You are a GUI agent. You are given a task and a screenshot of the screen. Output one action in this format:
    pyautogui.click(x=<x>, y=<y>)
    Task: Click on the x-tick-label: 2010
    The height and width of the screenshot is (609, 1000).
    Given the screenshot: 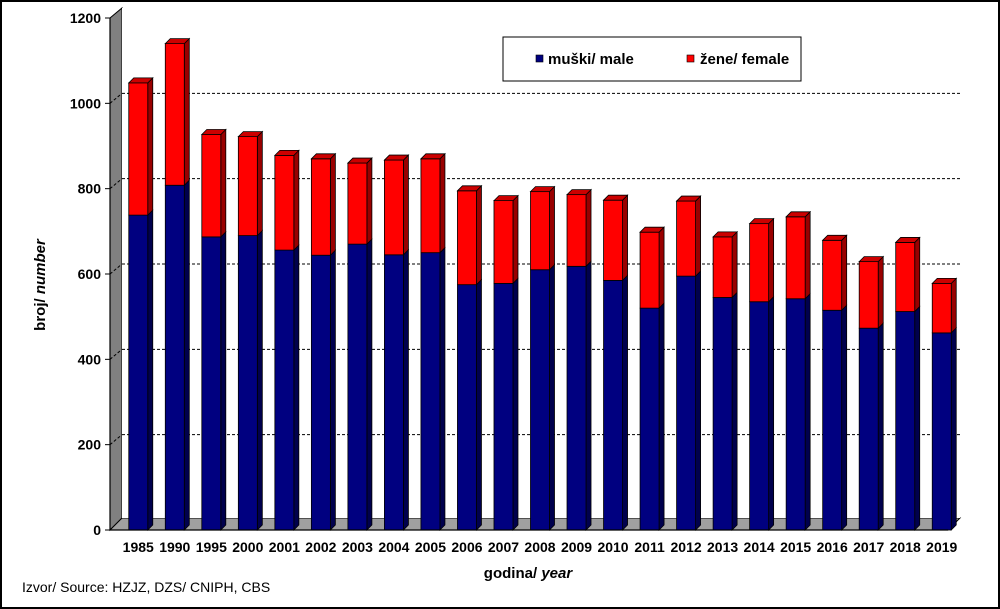 What is the action you would take?
    pyautogui.click(x=612, y=547)
    